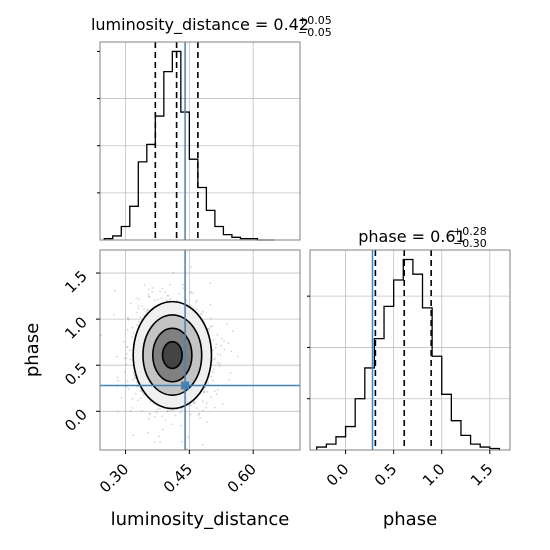 This screenshot has width=550, height=550. I want to click on phase-title: phase = 0.61, so click(411, 236).